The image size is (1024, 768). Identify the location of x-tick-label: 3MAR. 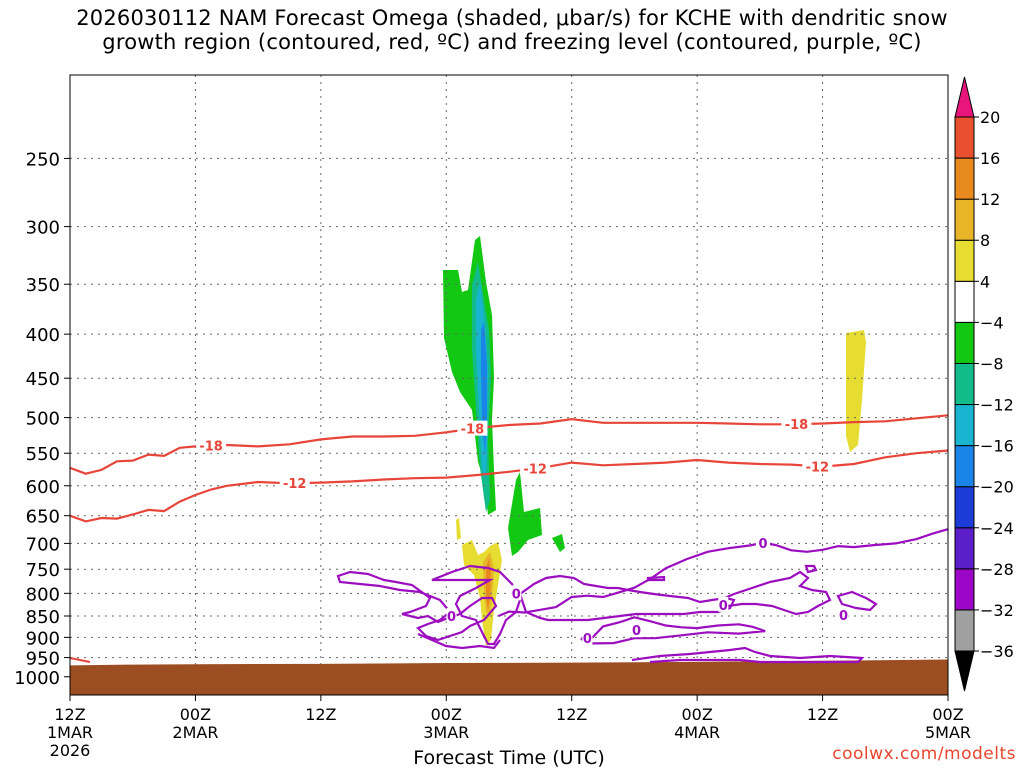
(446, 732).